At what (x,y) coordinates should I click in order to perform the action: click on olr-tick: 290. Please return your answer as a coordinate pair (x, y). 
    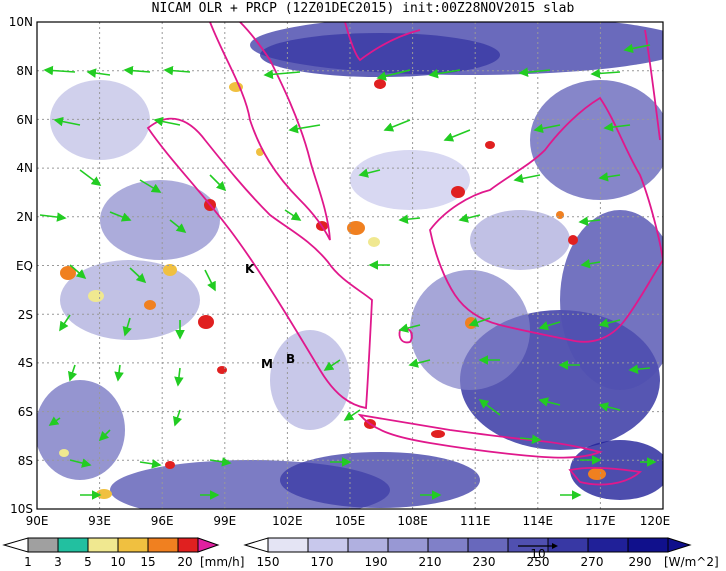
    Looking at the image, I should click on (640, 562).